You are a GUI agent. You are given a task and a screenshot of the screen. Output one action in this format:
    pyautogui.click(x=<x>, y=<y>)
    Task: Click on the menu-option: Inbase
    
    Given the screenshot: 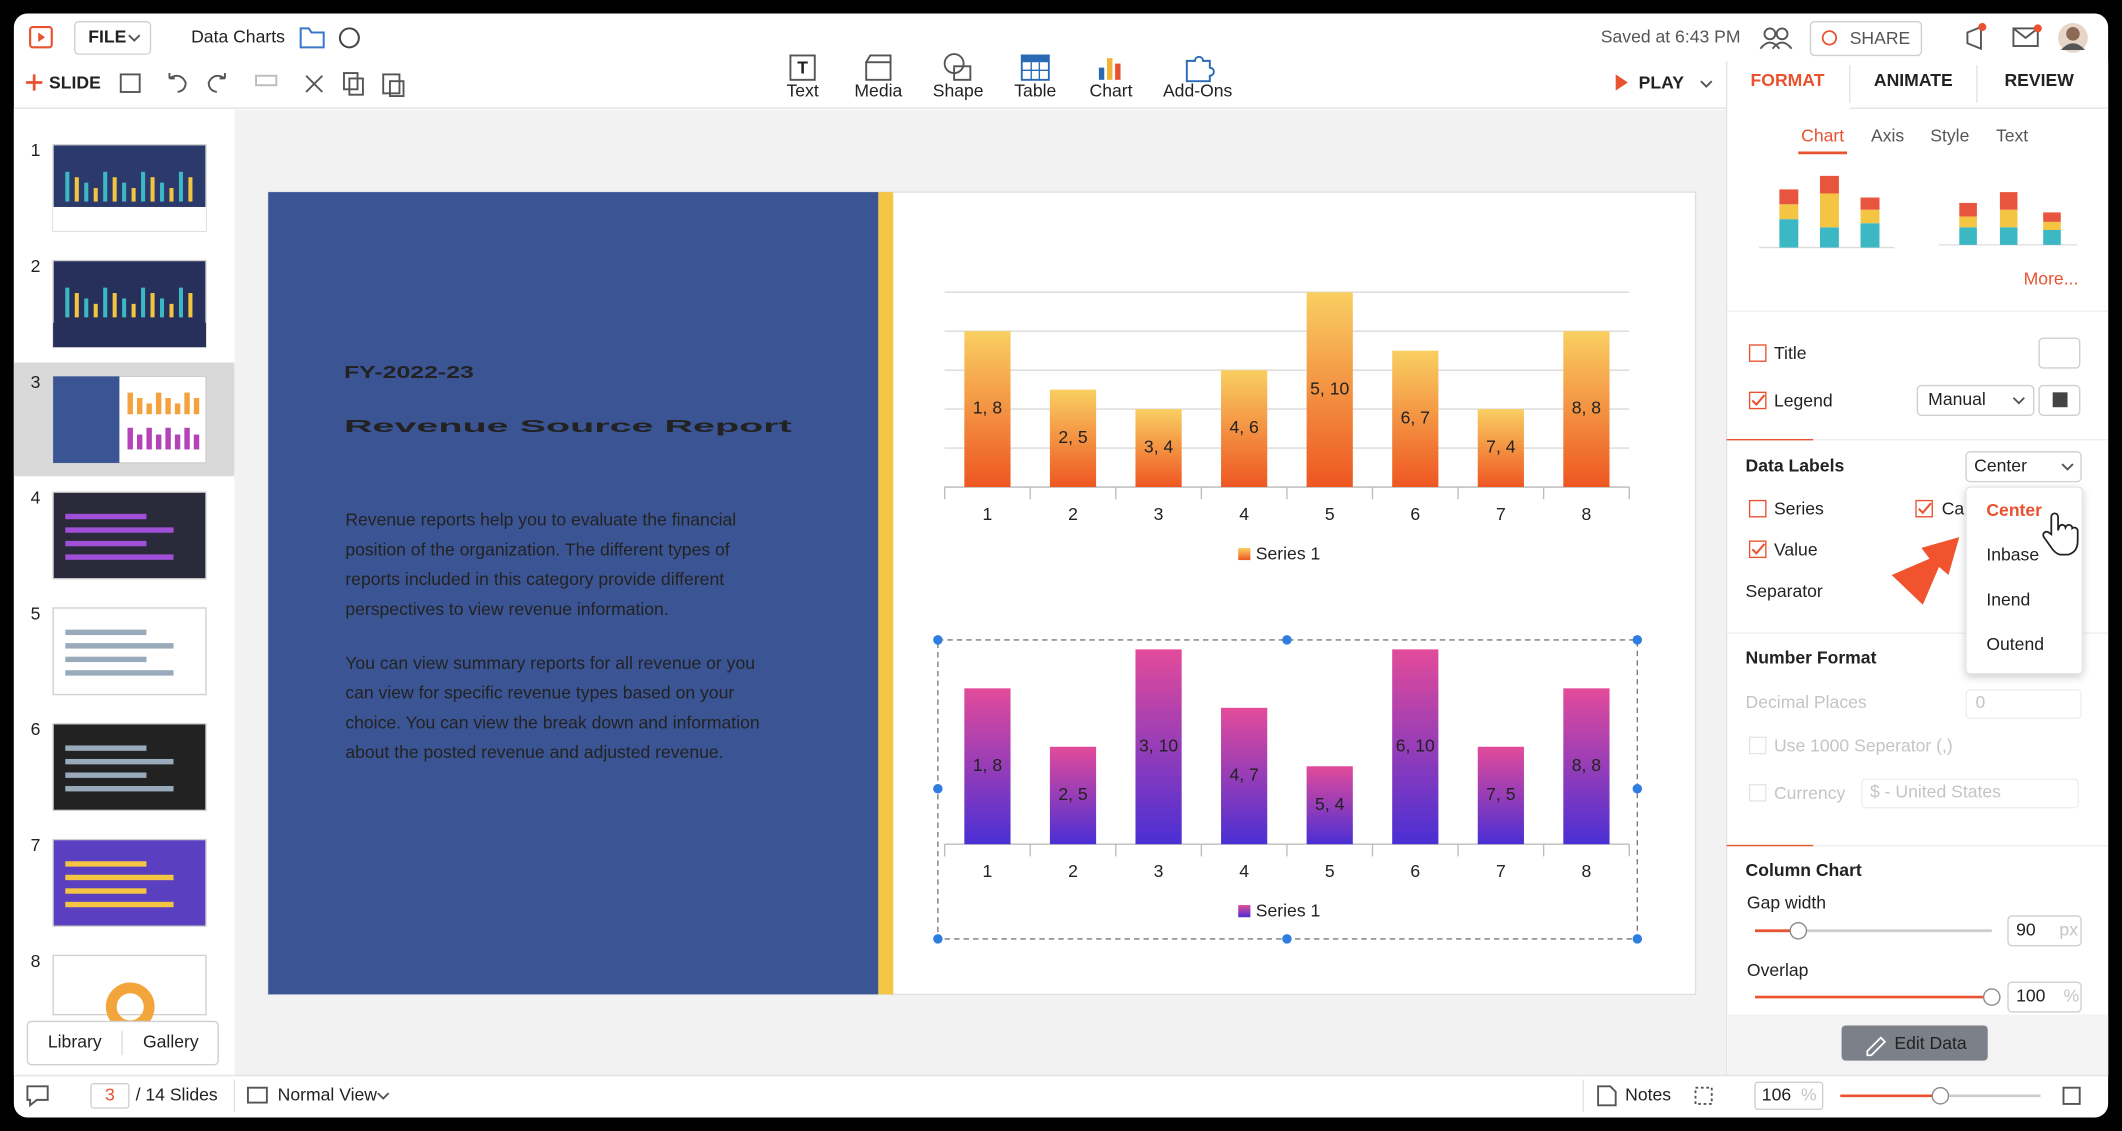 What is the action you would take?
    pyautogui.click(x=2012, y=555)
    